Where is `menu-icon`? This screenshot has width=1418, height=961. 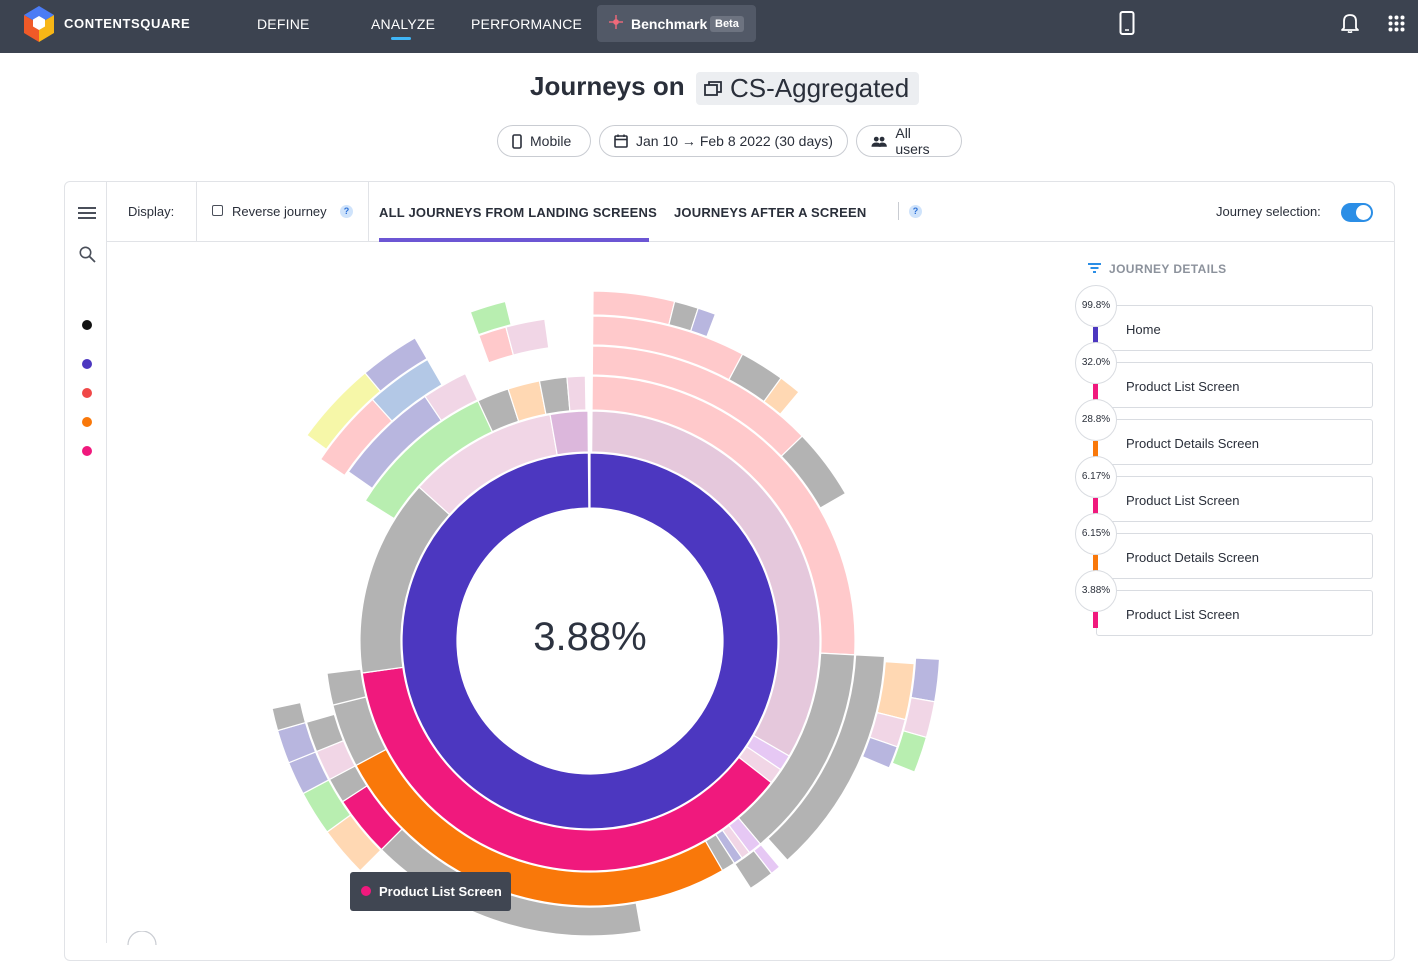 menu-icon is located at coordinates (87, 213).